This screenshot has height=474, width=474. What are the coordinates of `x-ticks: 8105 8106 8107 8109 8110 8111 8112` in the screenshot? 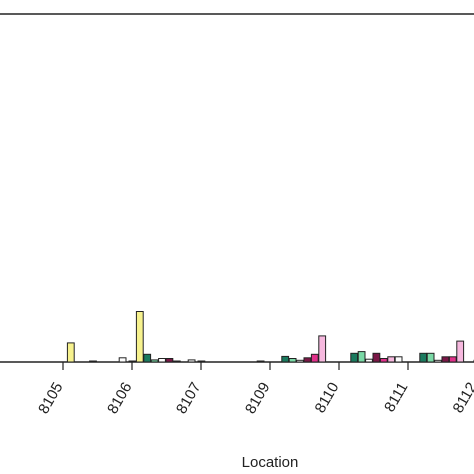 It's located at (254, 389).